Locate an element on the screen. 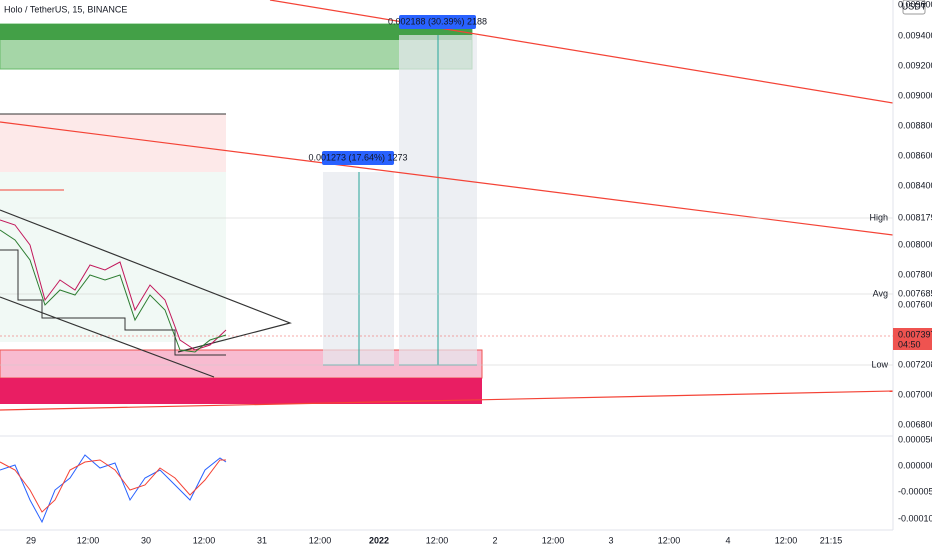 This screenshot has width=932, height=550. price-label: 0.008600 is located at coordinates (915, 155).